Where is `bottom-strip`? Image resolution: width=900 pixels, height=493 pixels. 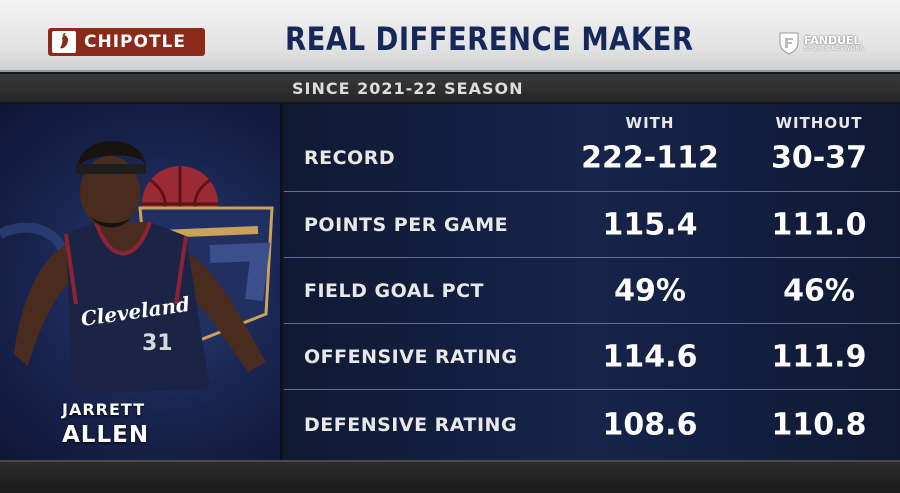
bottom-strip is located at coordinates (450, 476).